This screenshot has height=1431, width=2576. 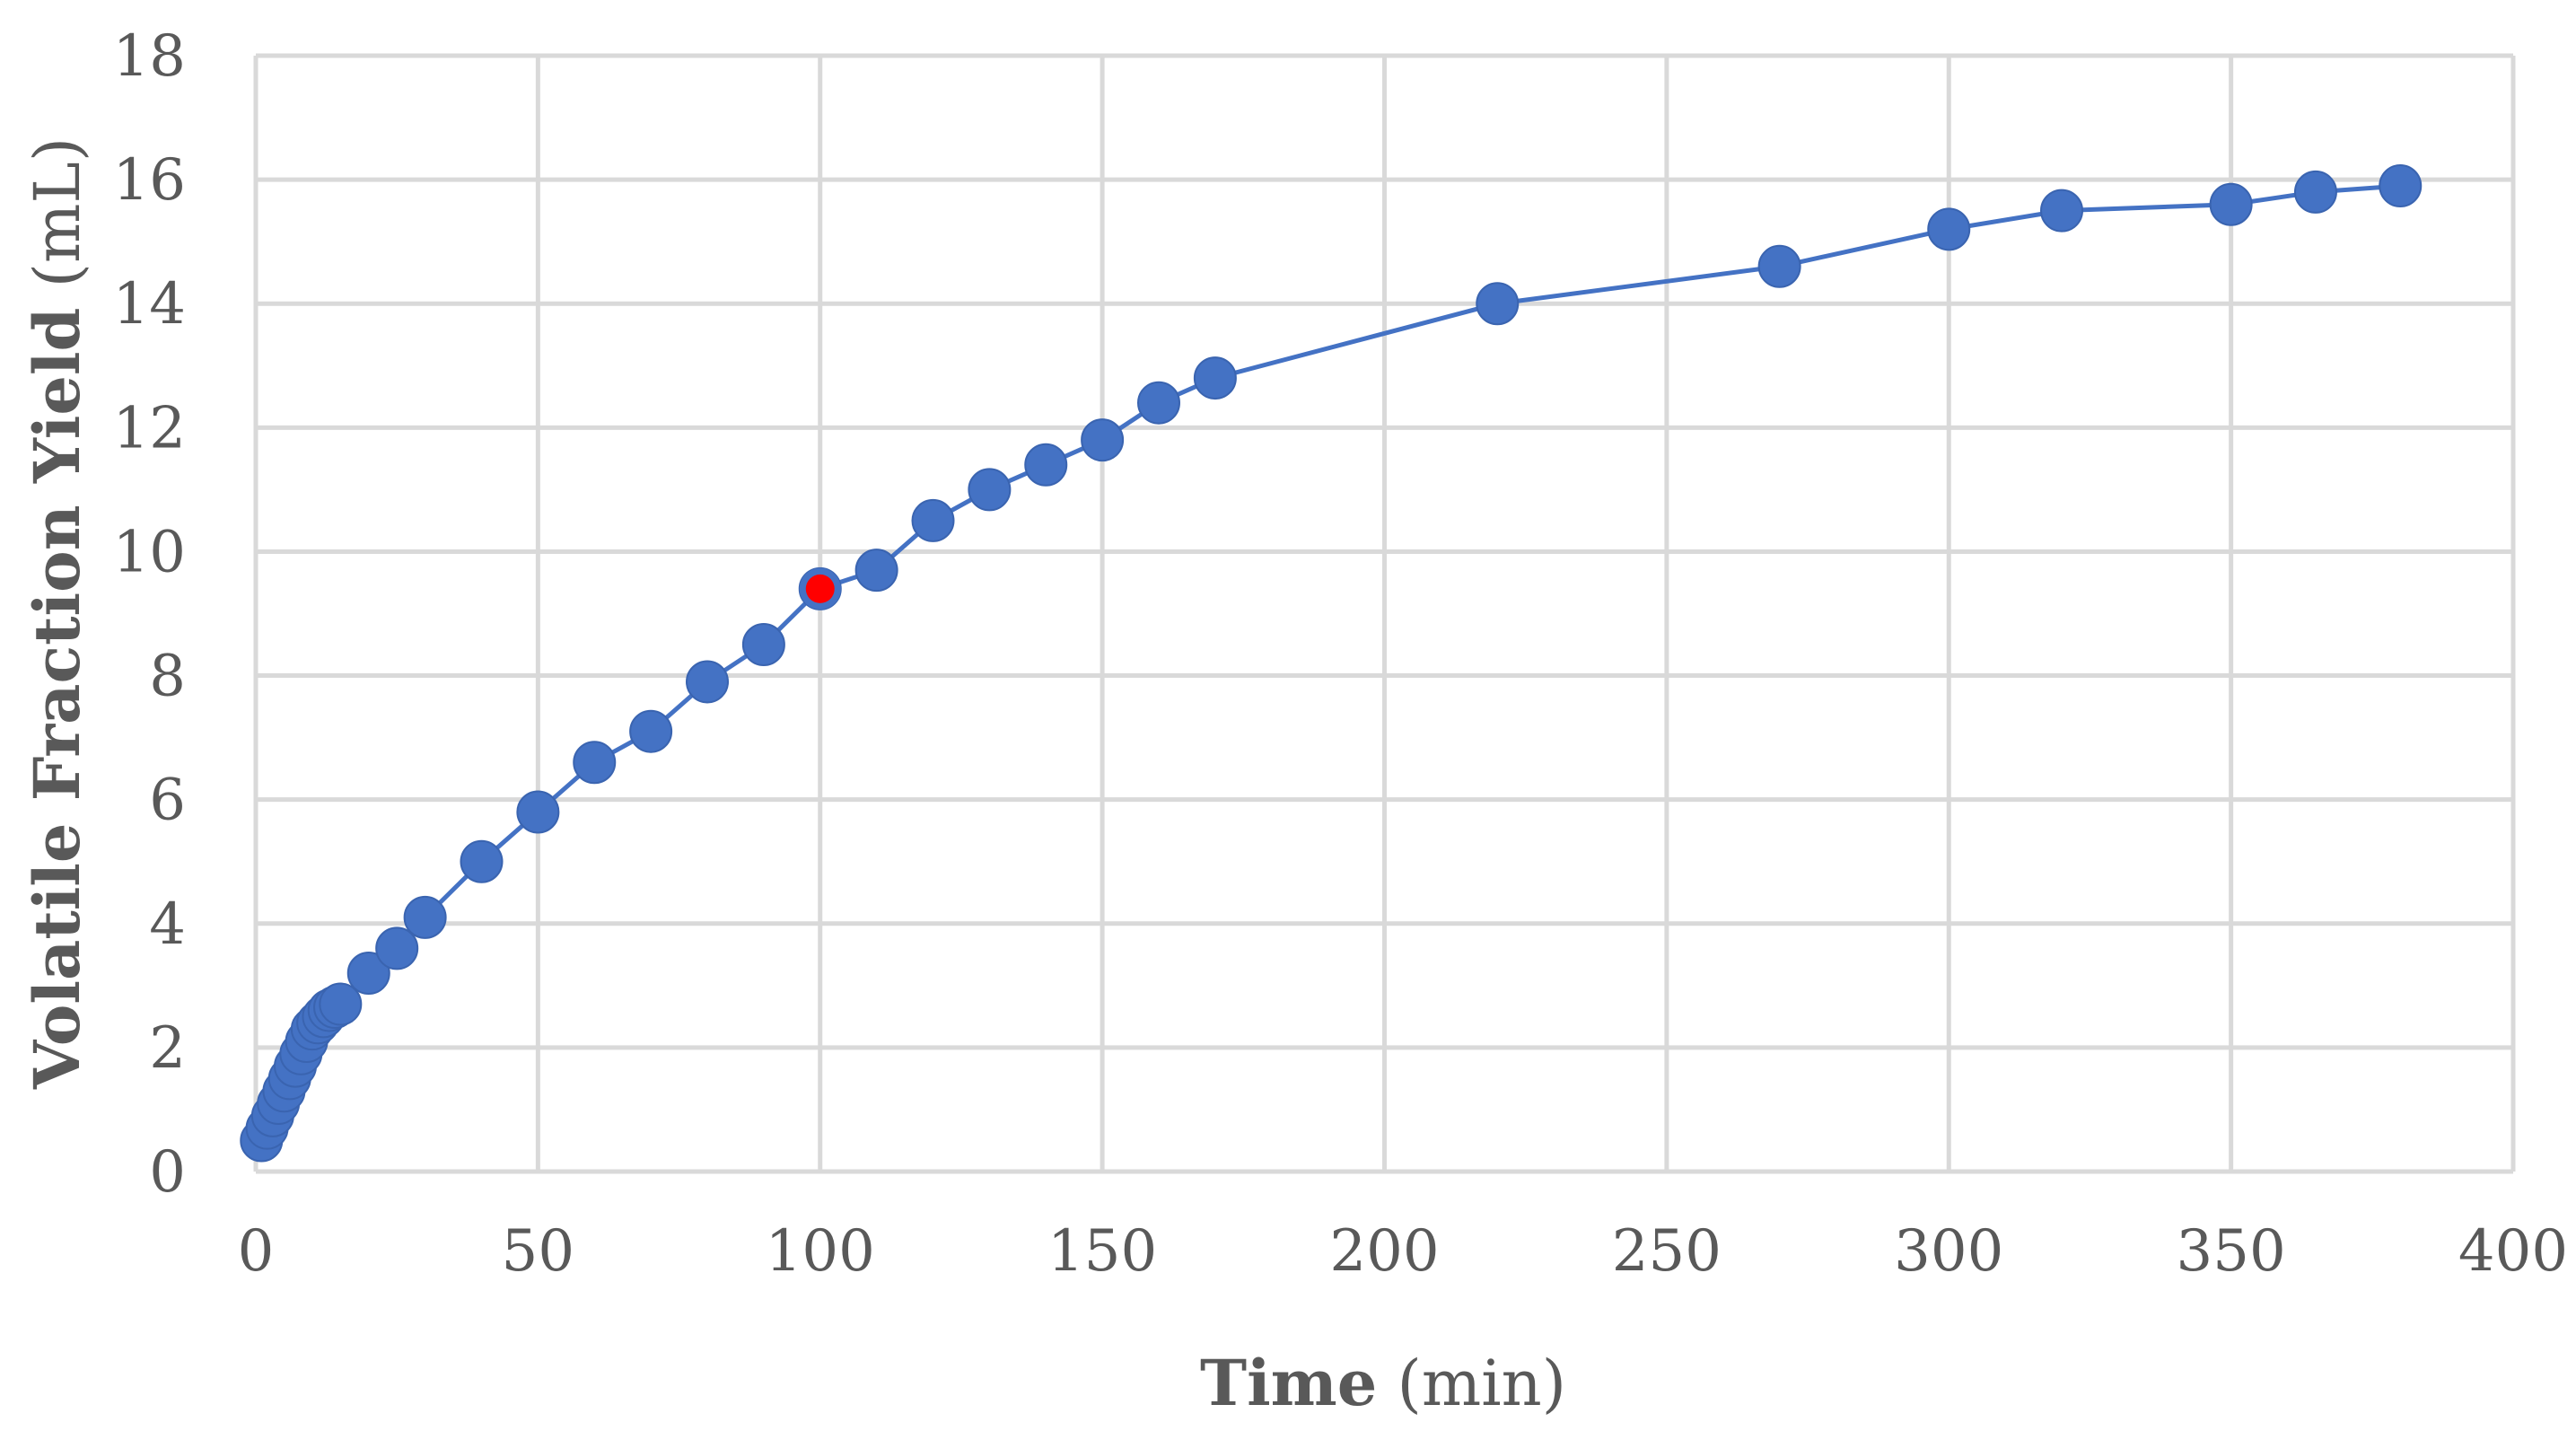 I want to click on highlight-point, so click(x=820, y=589).